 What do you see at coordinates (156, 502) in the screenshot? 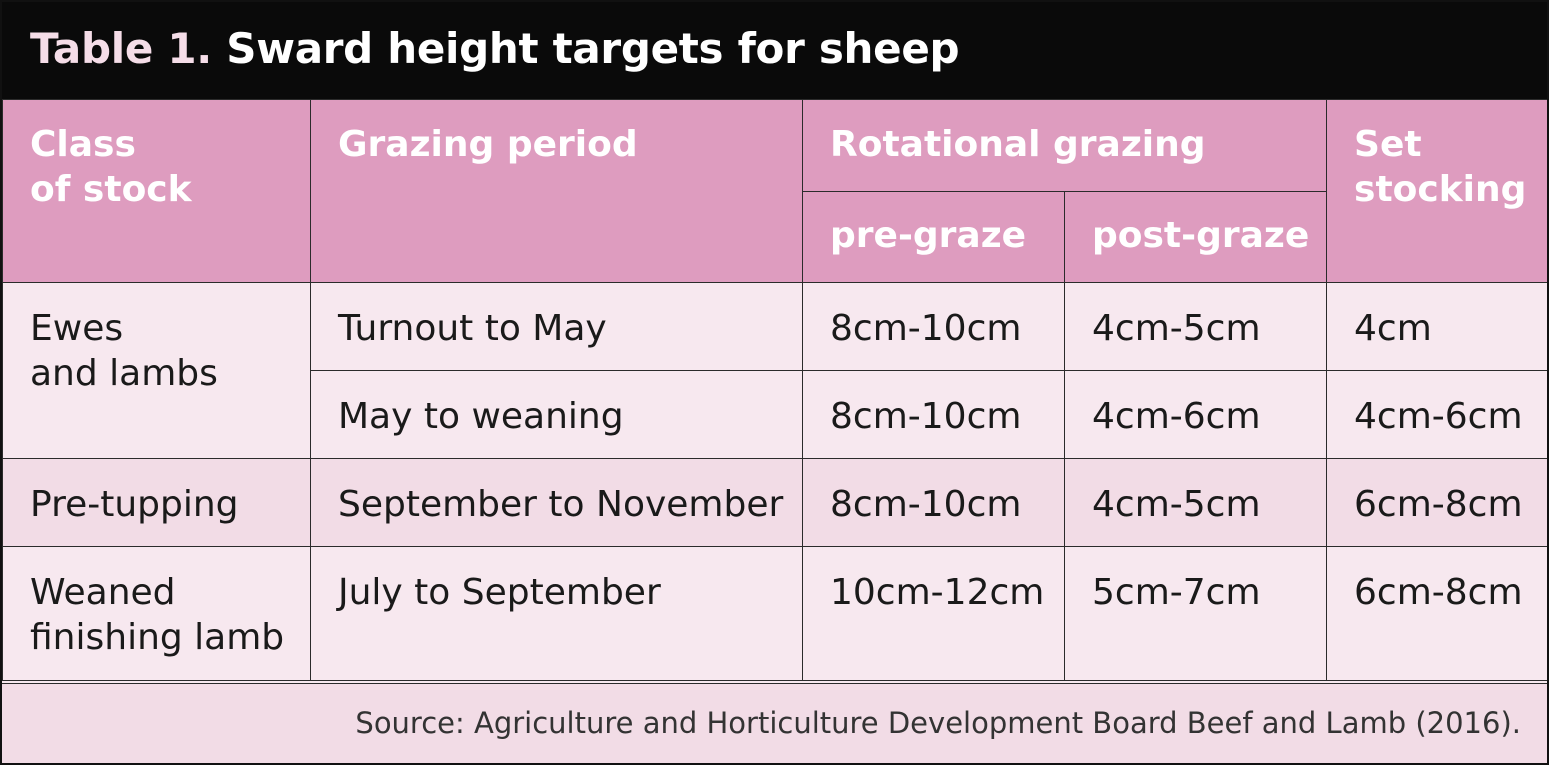
I see `cell-class-of-stock: Pre-tupping` at bounding box center [156, 502].